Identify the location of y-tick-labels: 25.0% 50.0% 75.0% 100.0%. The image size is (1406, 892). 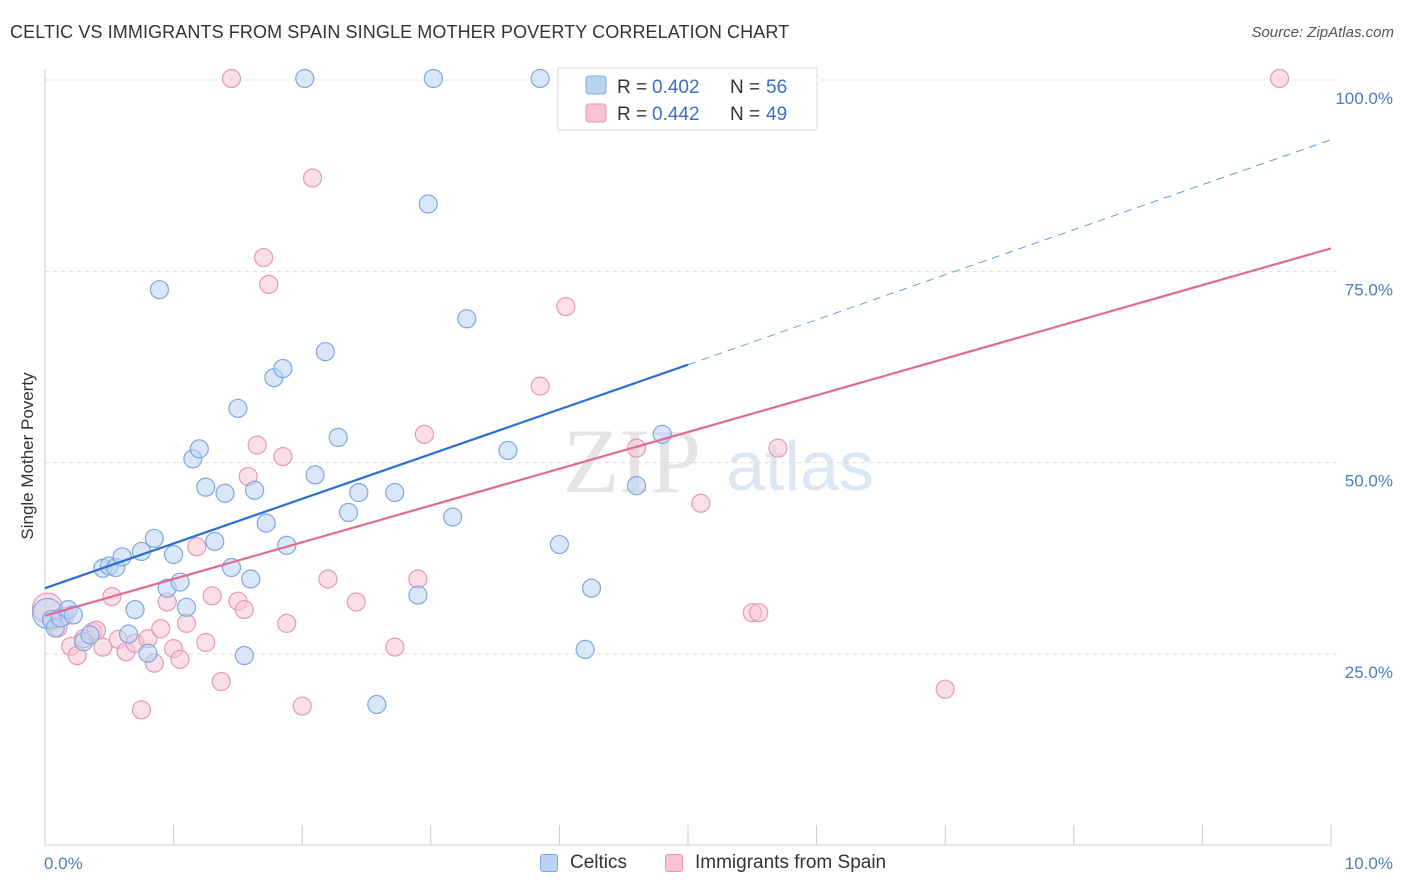
(1364, 385).